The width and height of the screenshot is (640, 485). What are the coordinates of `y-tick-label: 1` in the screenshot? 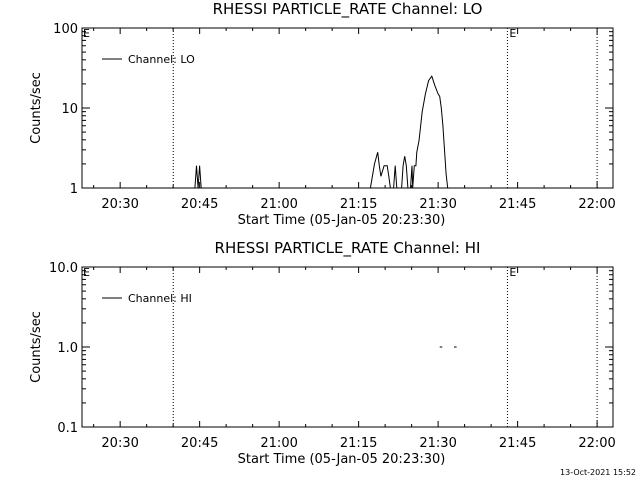 It's located at (74, 189).